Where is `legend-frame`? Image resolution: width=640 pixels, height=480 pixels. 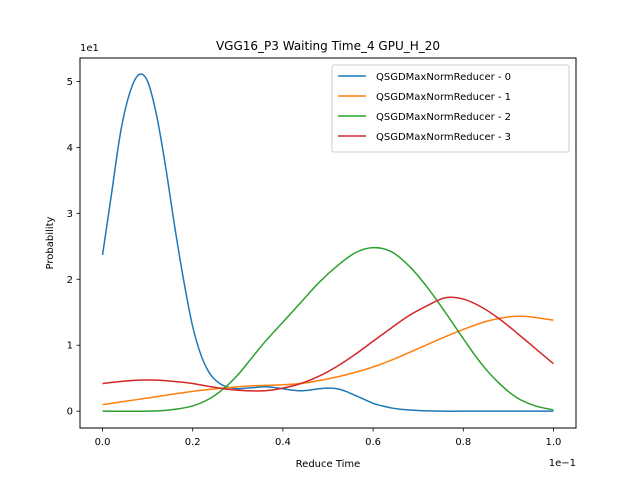 legend-frame is located at coordinates (450, 108).